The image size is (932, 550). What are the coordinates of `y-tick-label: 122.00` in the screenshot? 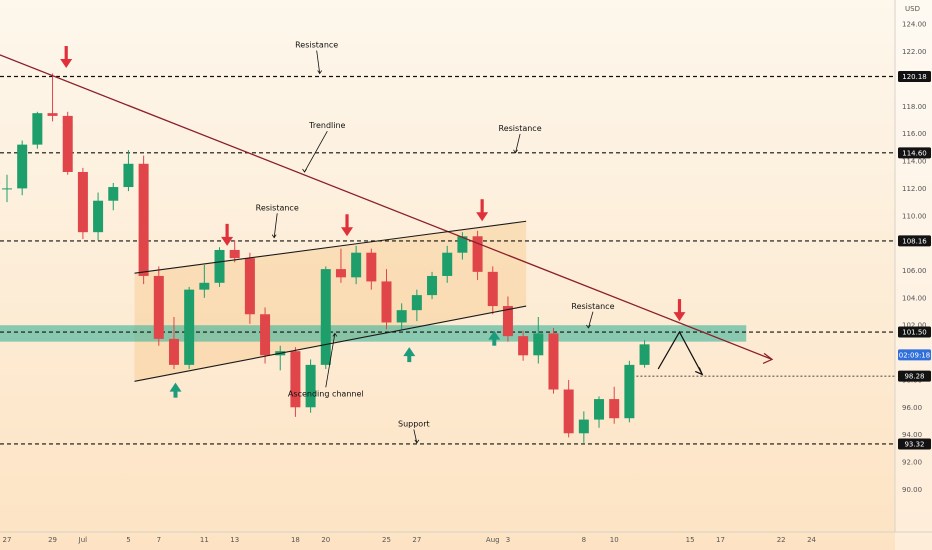 It's located at (914, 52).